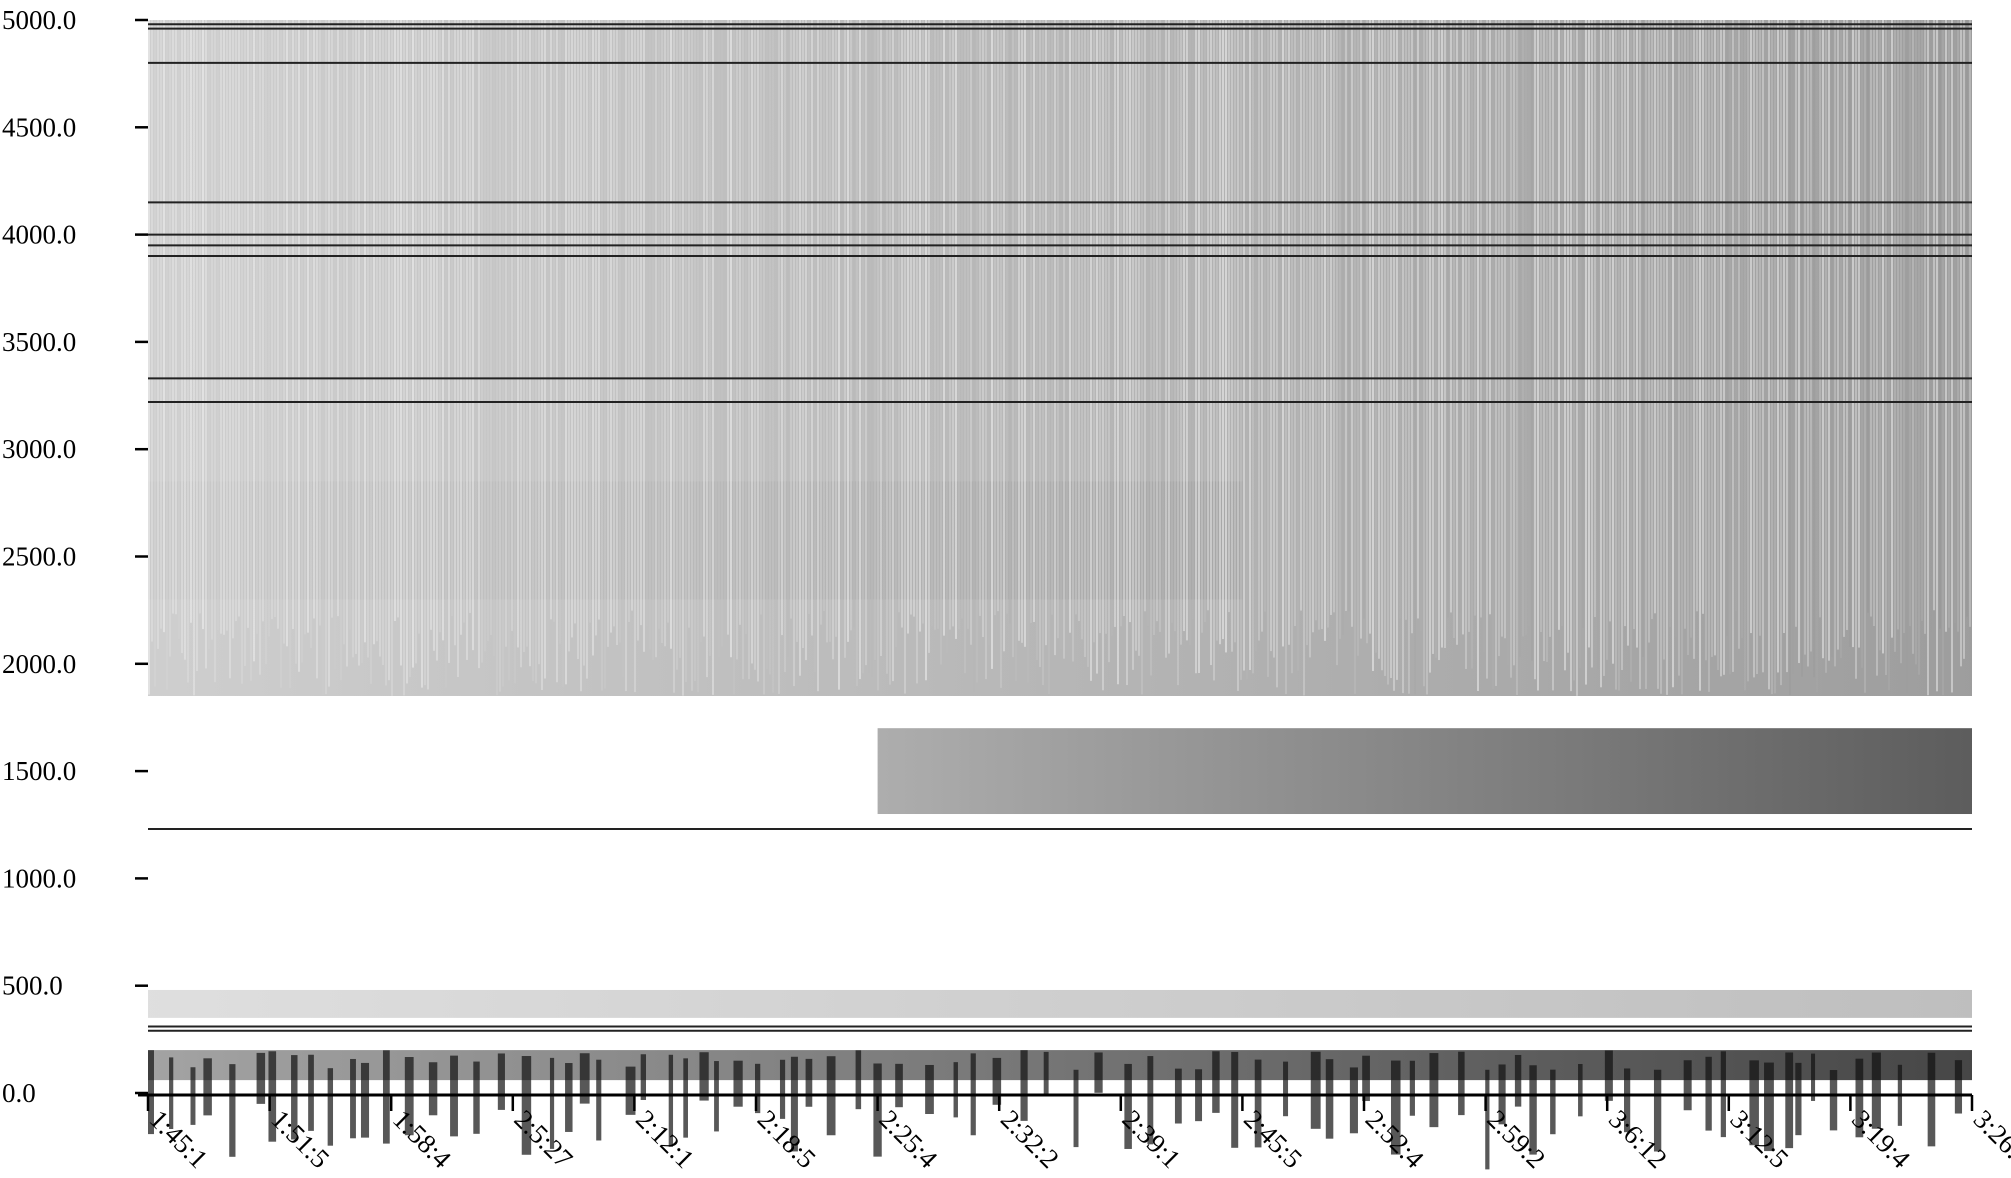 This screenshot has width=2011, height=1178. Describe the element at coordinates (39, 20) in the screenshot. I see `y-tick-label: 5000.0` at that location.